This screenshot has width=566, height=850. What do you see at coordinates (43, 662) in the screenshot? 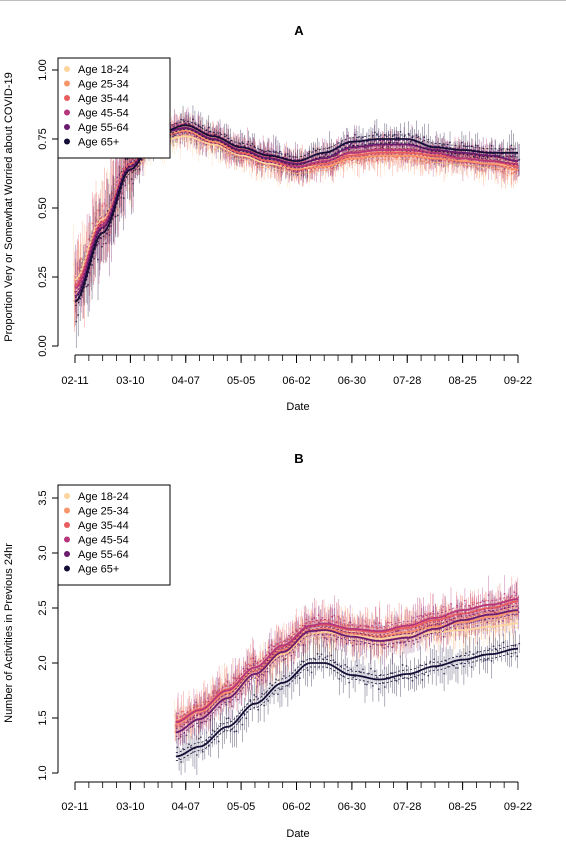
I see `y-tick-label: 2.0` at bounding box center [43, 662].